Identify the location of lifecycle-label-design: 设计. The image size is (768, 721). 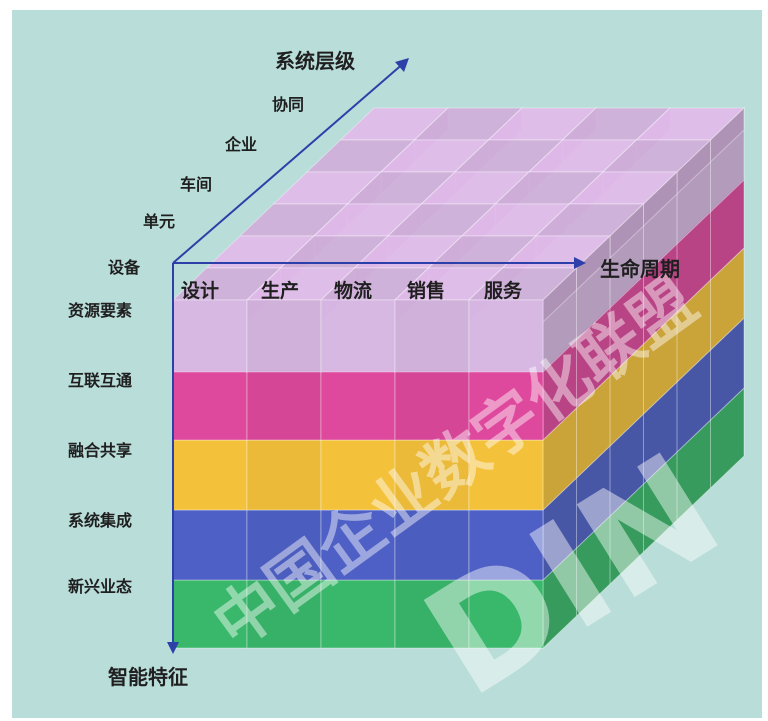
(200, 291).